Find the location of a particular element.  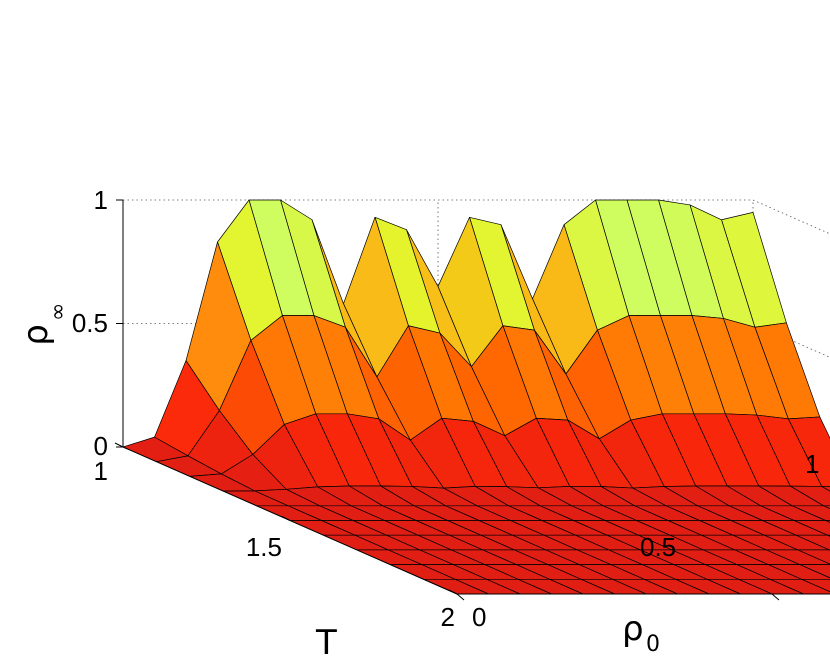

x-tick-label-0: 0 is located at coordinates (479, 617).